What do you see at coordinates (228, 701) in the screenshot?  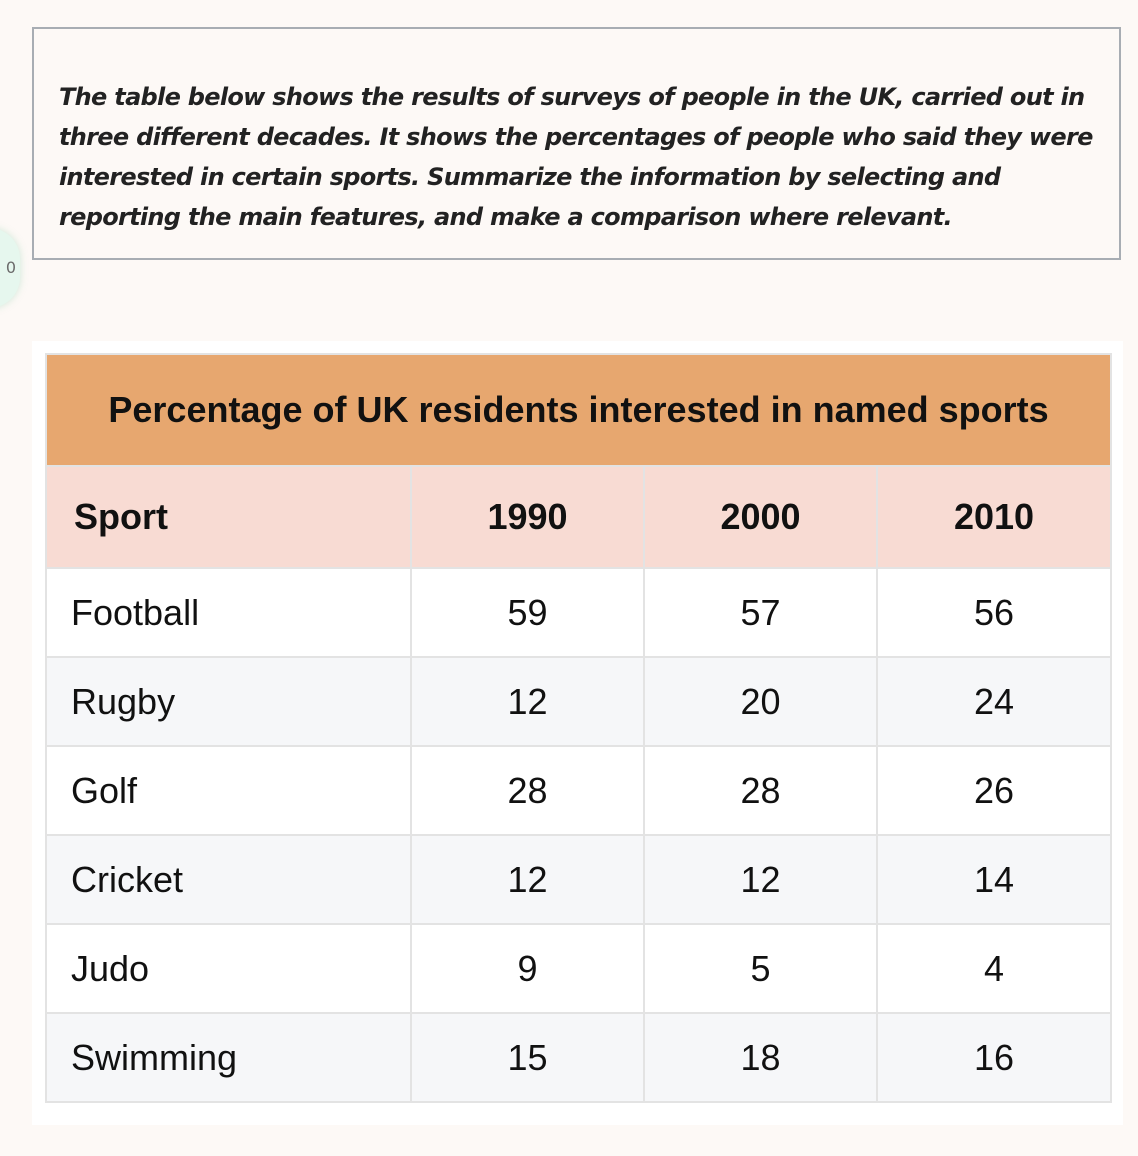 I see `sport-name-cell: Rugby` at bounding box center [228, 701].